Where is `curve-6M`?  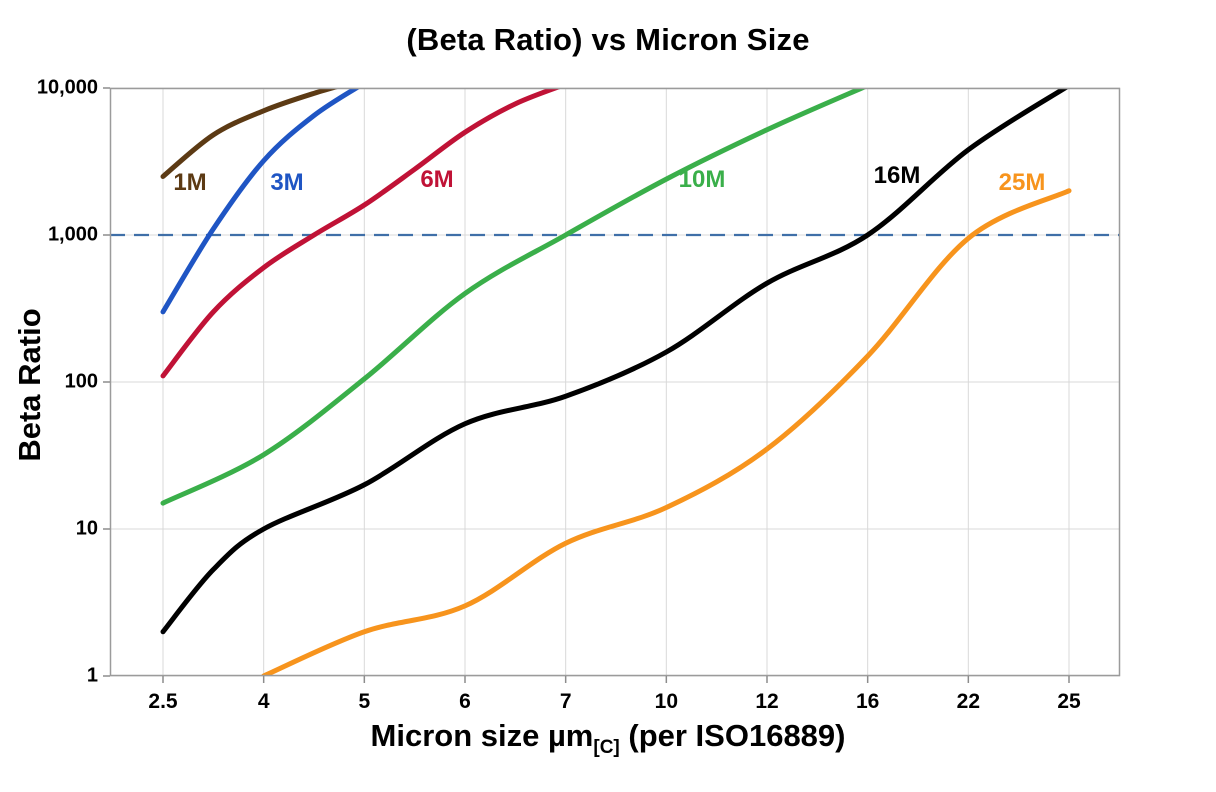
curve-6M is located at coordinates (361, 233).